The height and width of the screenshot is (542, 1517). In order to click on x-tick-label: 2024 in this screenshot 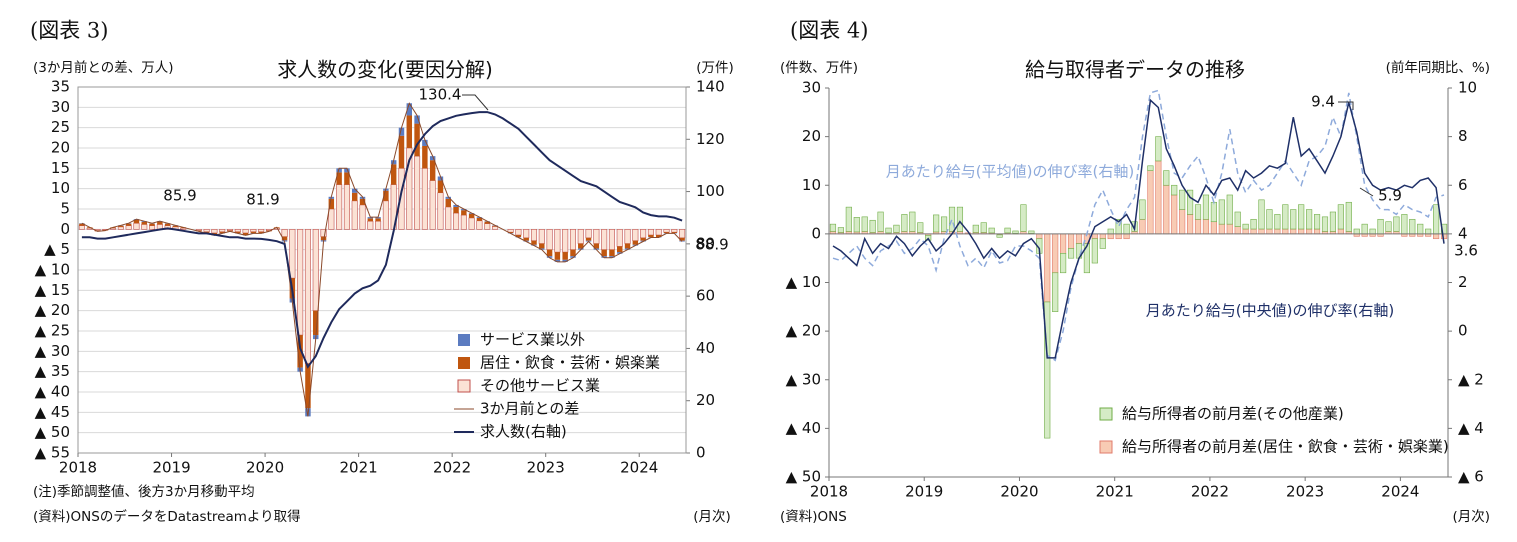, I will do `click(1400, 492)`.